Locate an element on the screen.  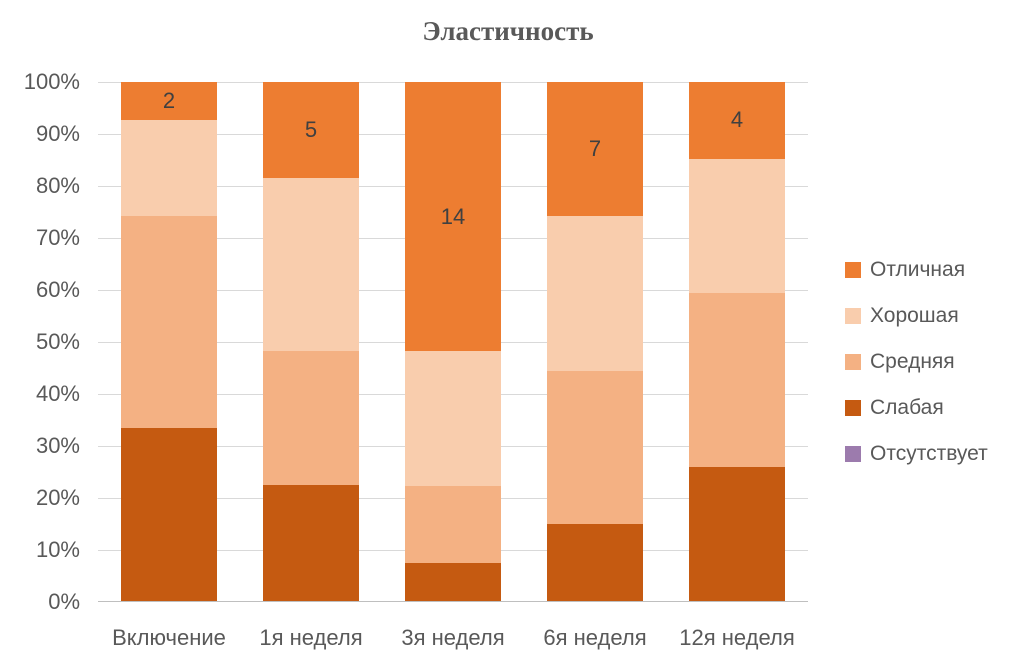
chart-title: Эластичность is located at coordinates (508, 31).